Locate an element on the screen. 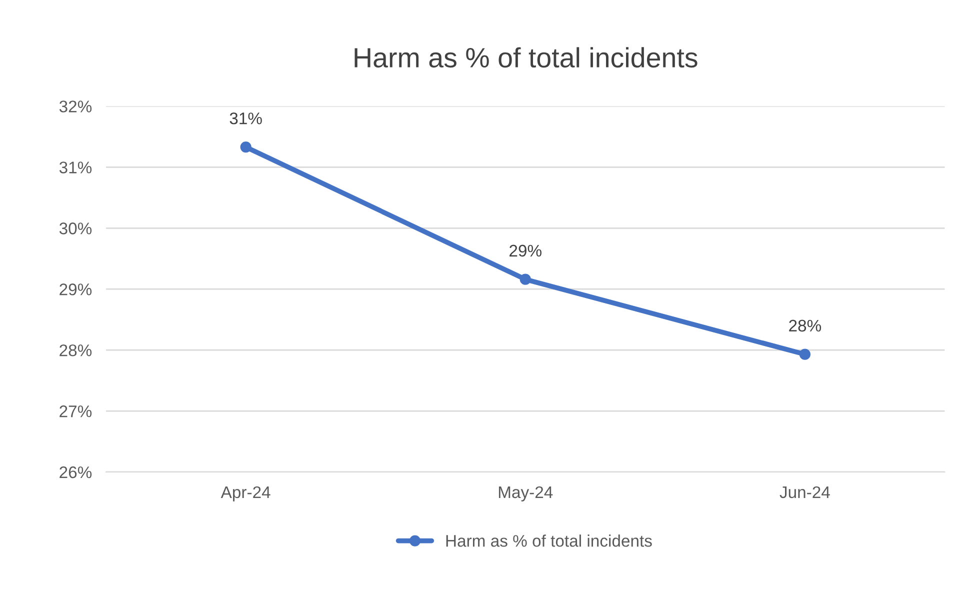 The image size is (964, 590). y-tick-label: 31% is located at coordinates (75, 168).